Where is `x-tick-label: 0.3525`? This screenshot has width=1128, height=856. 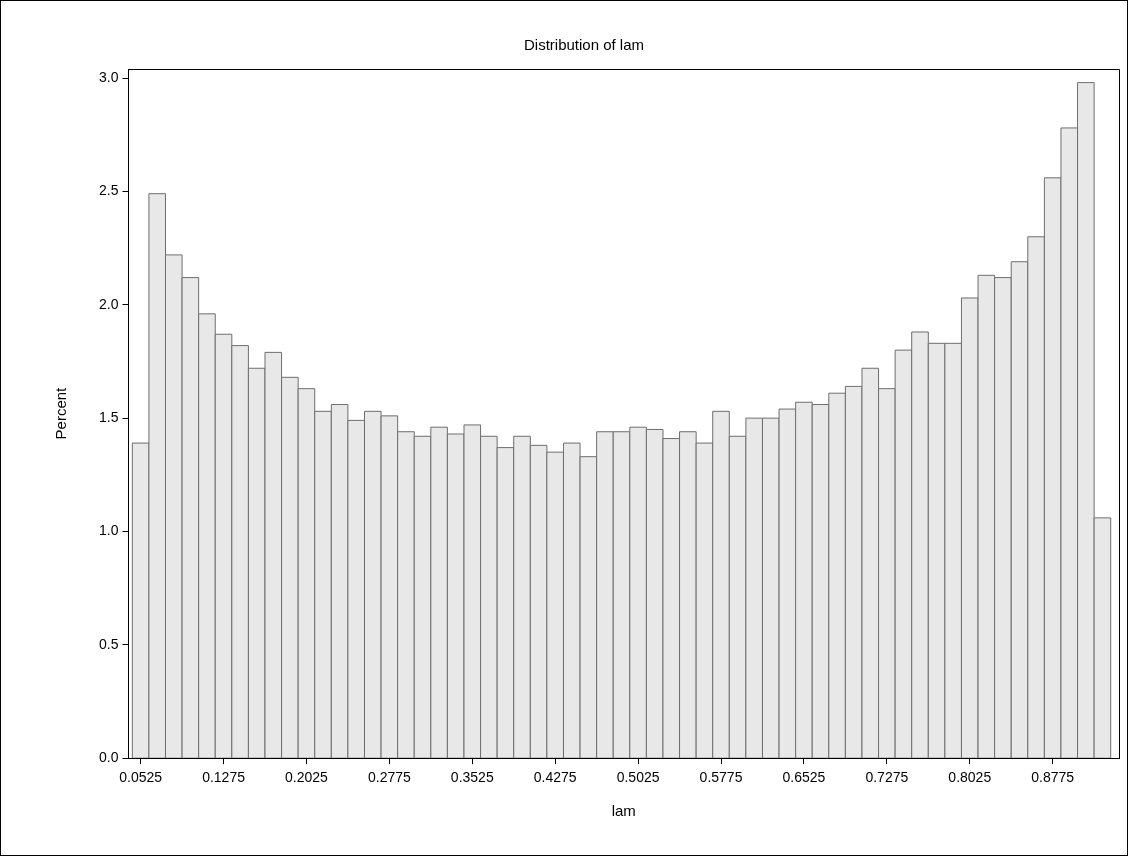 x-tick-label: 0.3525 is located at coordinates (472, 777).